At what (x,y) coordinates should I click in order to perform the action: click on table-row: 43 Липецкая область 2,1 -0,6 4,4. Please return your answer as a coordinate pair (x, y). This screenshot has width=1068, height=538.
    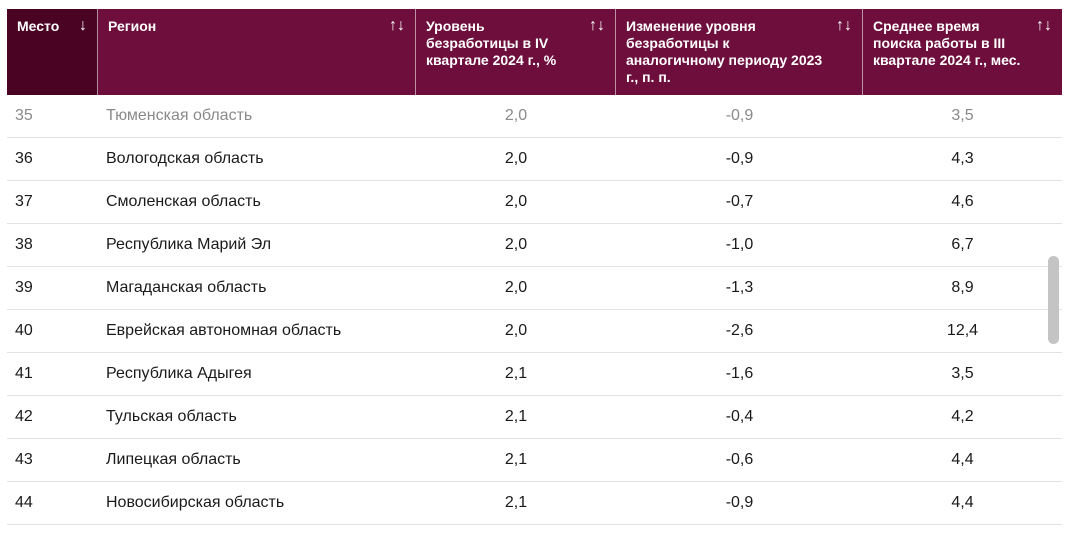
    Looking at the image, I should click on (534, 460).